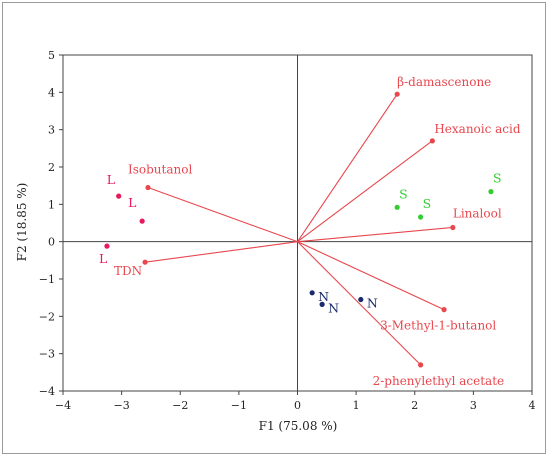 This screenshot has width=550, height=458. Describe the element at coordinates (297, 405) in the screenshot. I see `x-tick-label: 0` at that location.